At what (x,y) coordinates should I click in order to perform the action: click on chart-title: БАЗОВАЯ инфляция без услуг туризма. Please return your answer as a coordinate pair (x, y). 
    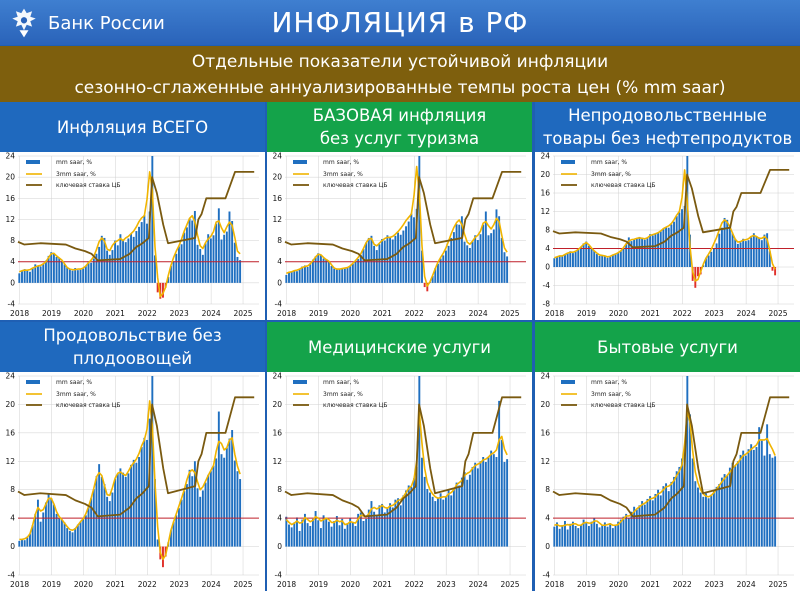
    Looking at the image, I should click on (399, 127).